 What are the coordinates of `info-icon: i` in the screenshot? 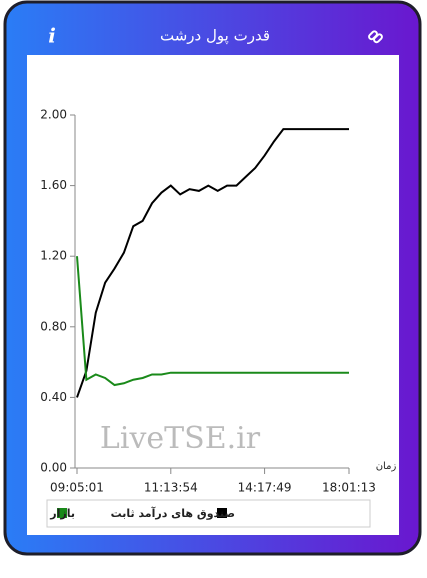 It's located at (52, 36).